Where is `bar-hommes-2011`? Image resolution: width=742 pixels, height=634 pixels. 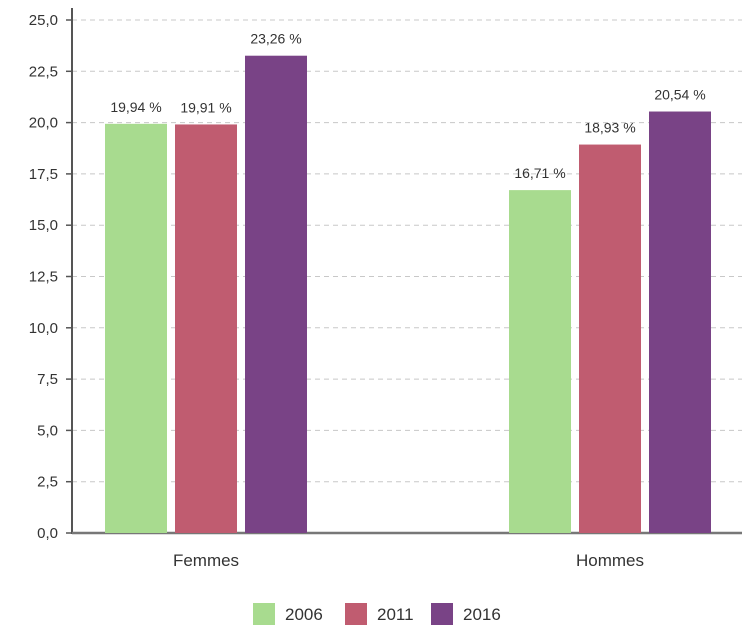 bar-hommes-2011 is located at coordinates (610, 338).